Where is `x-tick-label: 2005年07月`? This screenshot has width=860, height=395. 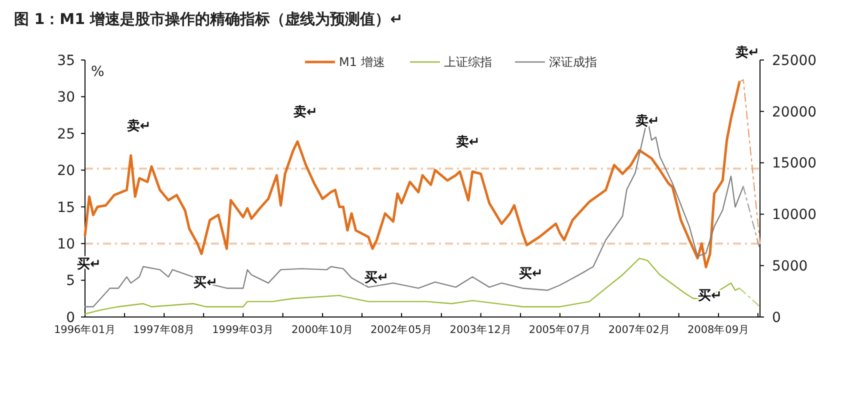
x-tick-label: 2005年07月 is located at coordinates (560, 330).